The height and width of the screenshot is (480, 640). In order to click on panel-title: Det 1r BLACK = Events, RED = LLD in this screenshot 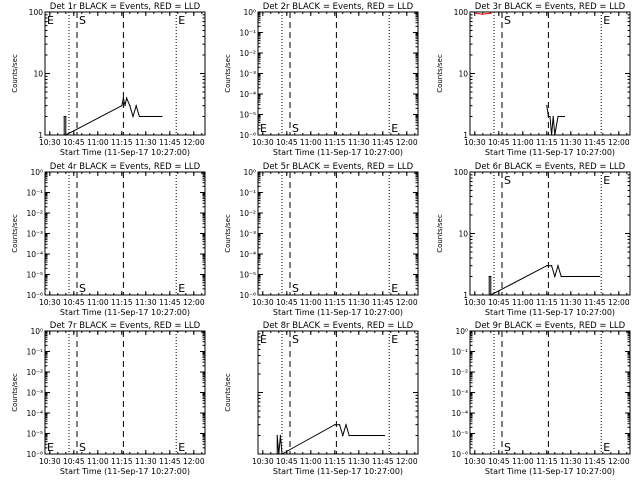, I will do `click(125, 7)`.